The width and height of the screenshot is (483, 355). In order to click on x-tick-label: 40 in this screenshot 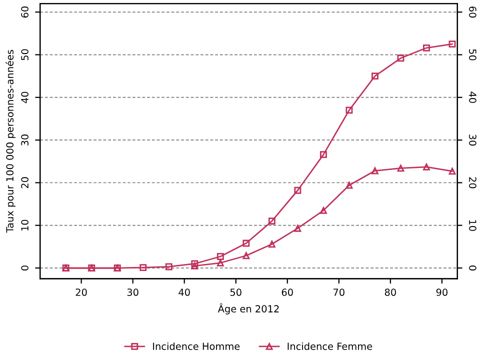, I will do `click(184, 292)`.